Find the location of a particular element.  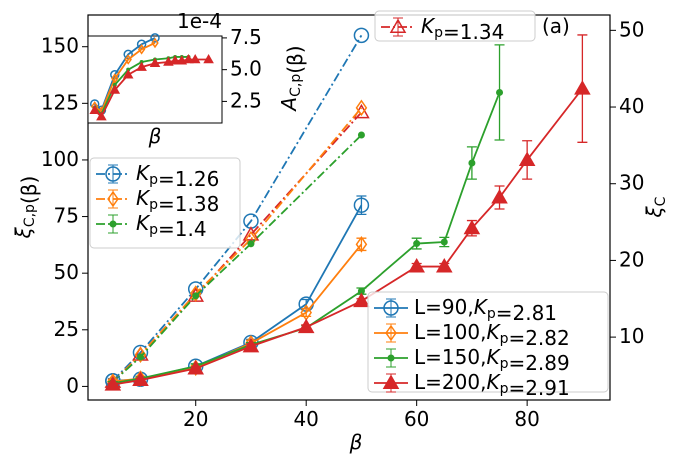

y-tick-label: 125 is located at coordinates (60, 102).